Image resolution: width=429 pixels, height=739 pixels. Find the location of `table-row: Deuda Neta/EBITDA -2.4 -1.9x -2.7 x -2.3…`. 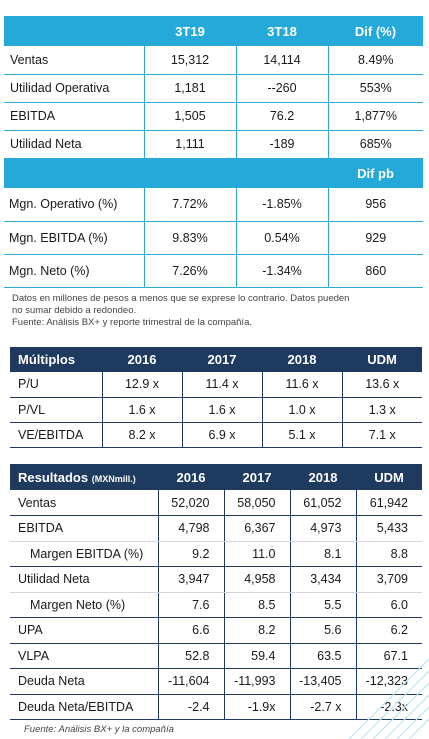

table-row: Deuda Neta/EBITDA -2.4 -1.9x -2.7 x -2.3… is located at coordinates (216, 707).